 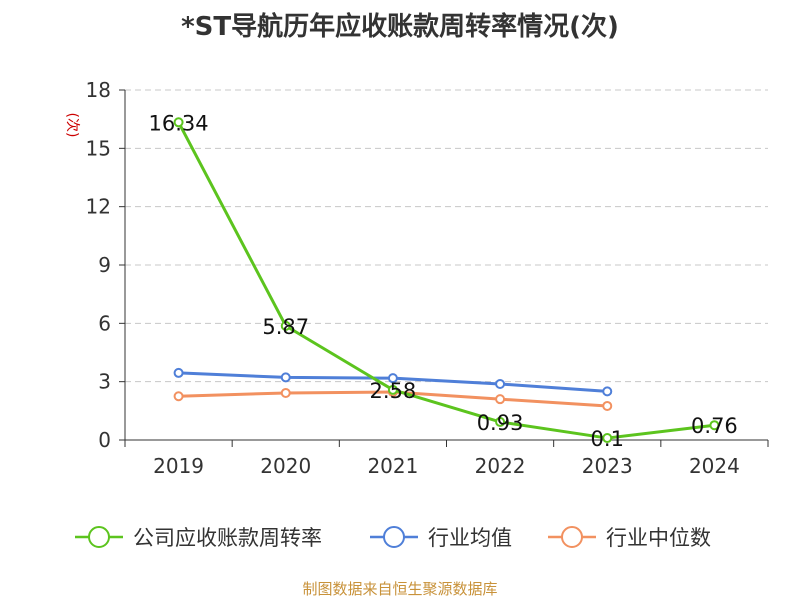 What do you see at coordinates (178, 466) in the screenshot?
I see `x-tick-label: 2019` at bounding box center [178, 466].